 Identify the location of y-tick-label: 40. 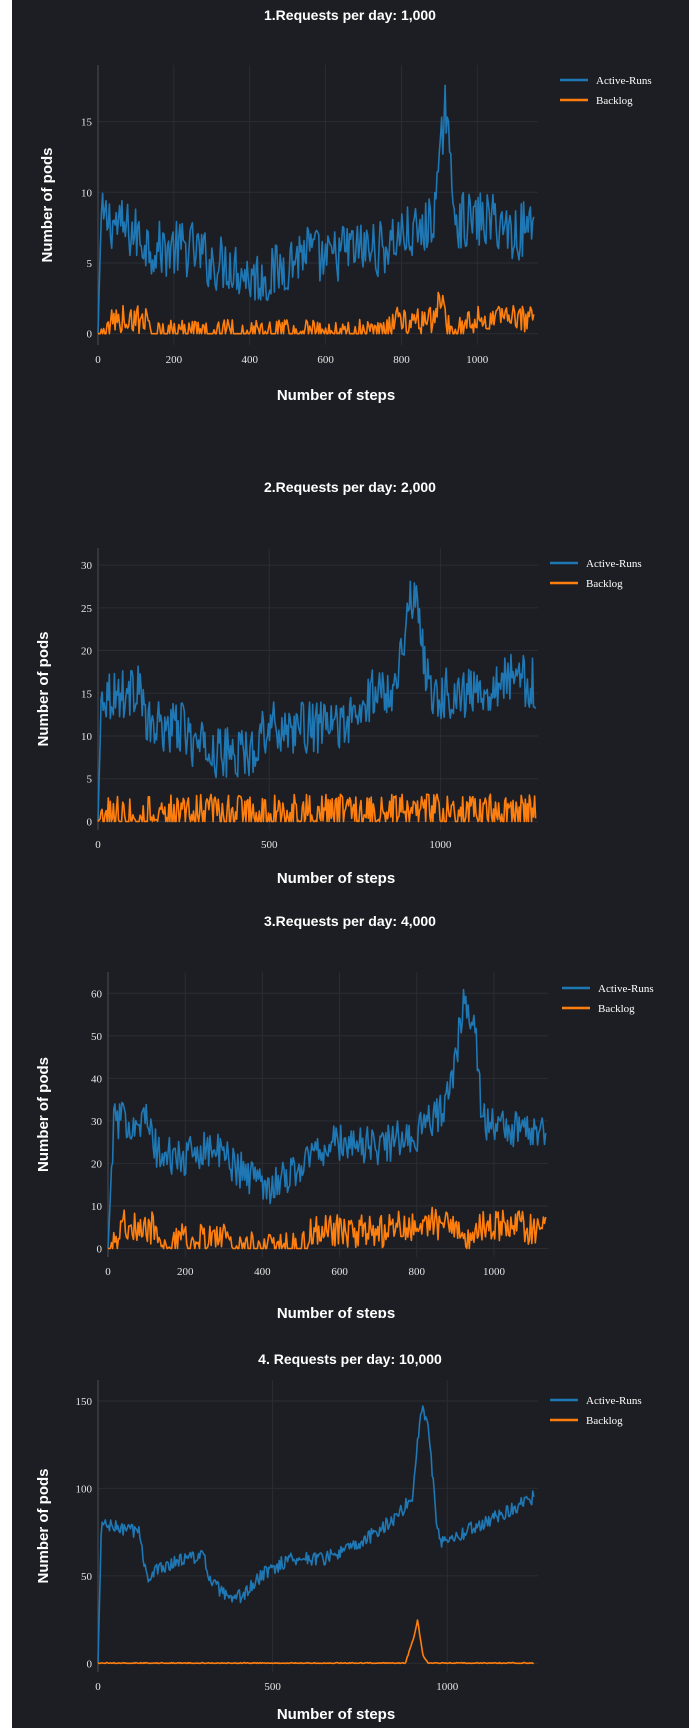
(97, 1079).